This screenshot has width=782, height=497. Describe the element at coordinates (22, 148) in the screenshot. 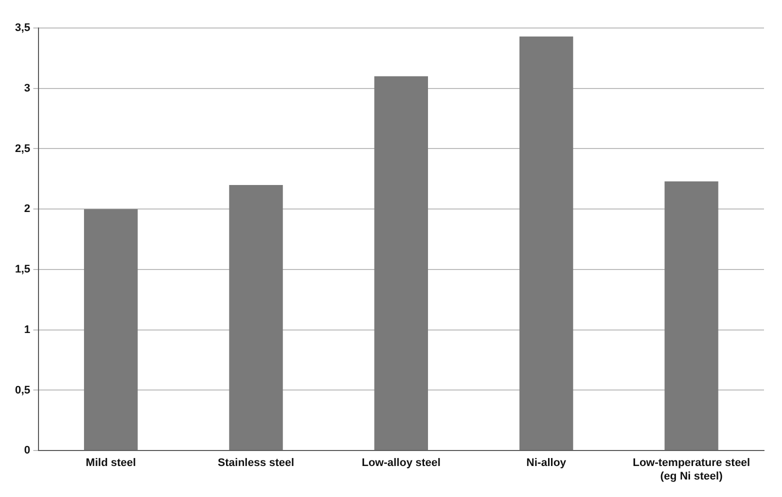

I see `y-tick-label: 2,5` at that location.